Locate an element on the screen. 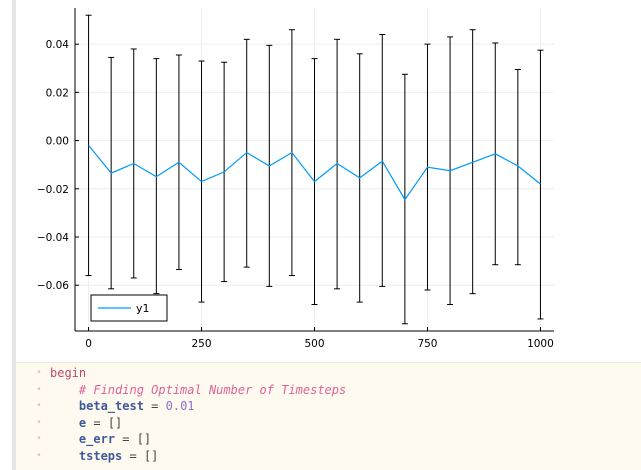  code-line: • e = [] is located at coordinates (328, 423).